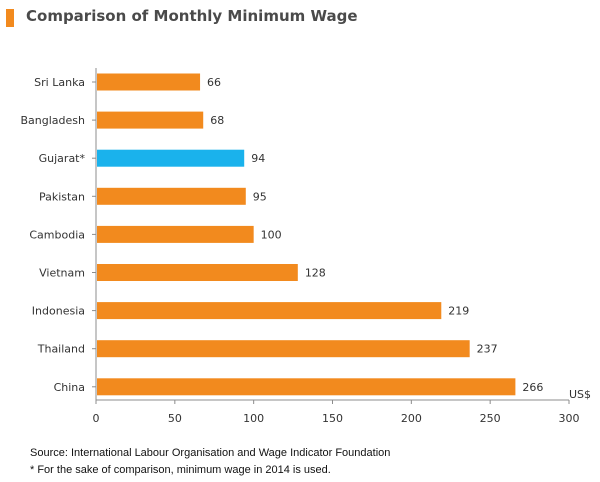 Image resolution: width=600 pixels, height=482 pixels. Describe the element at coordinates (58, 311) in the screenshot. I see `category-label: Indonesia` at that location.